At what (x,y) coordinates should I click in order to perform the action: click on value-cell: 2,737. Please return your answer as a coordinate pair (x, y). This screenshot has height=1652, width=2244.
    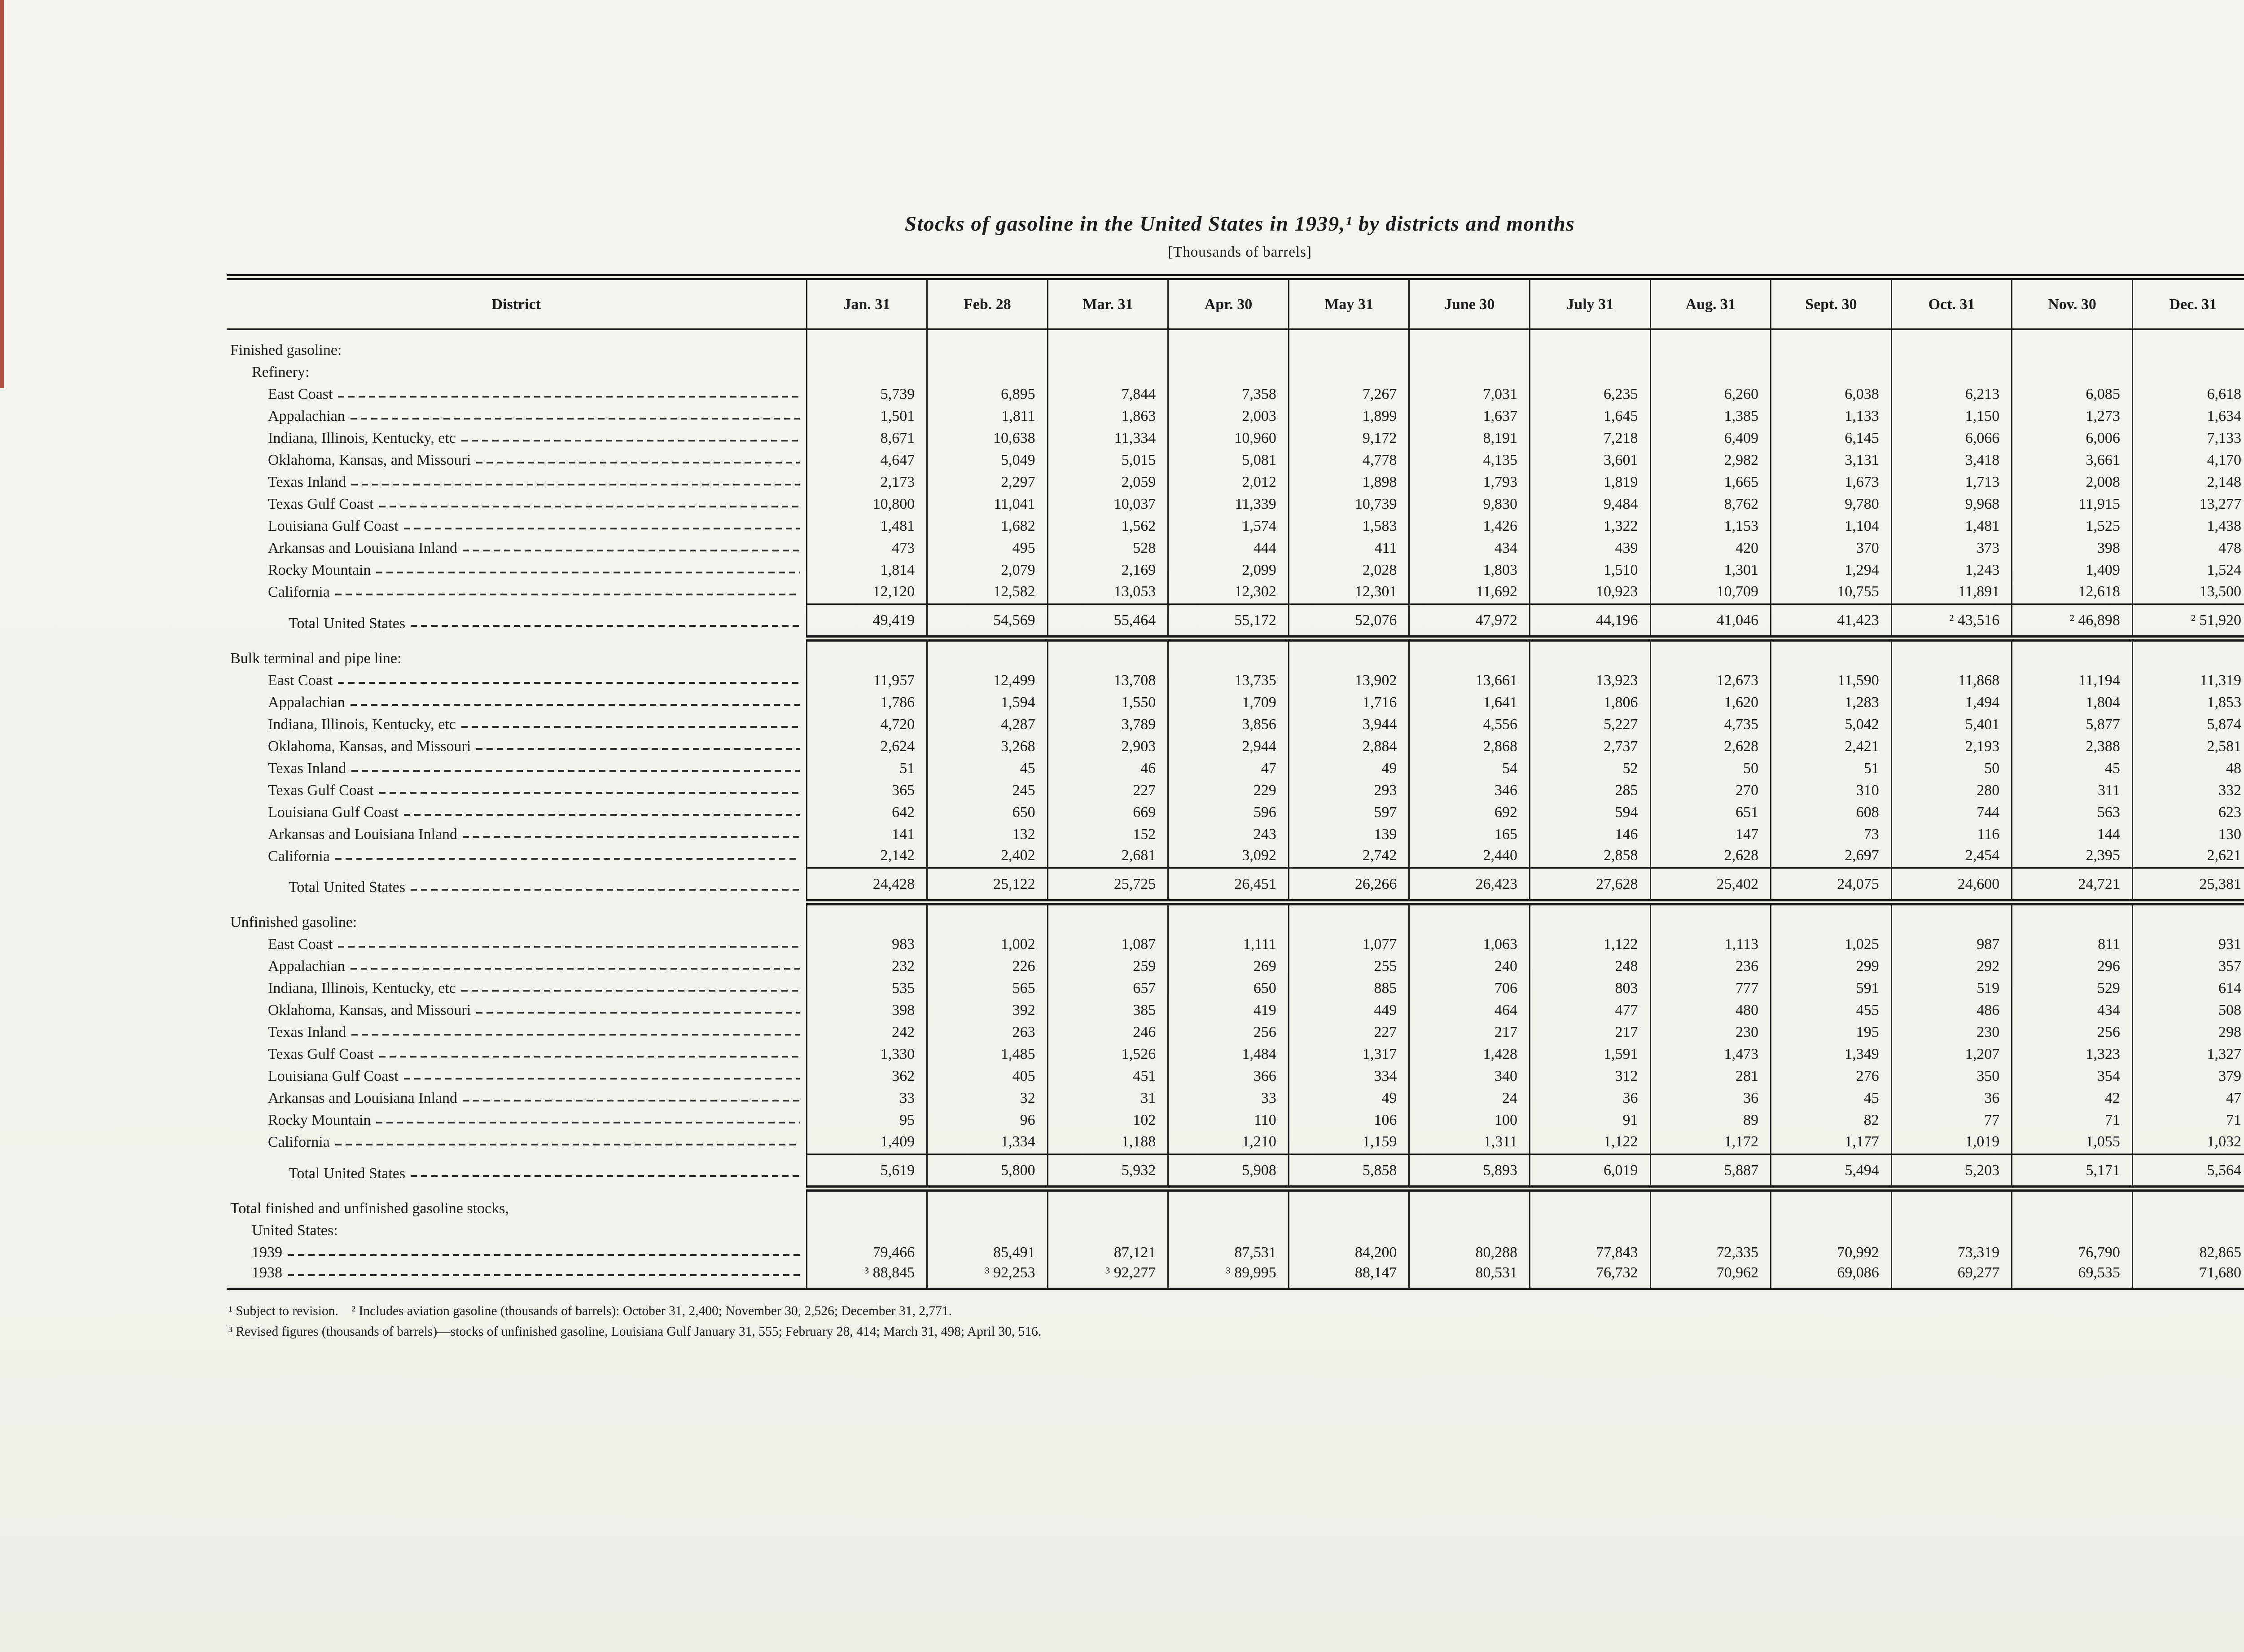
    Looking at the image, I should click on (1590, 747).